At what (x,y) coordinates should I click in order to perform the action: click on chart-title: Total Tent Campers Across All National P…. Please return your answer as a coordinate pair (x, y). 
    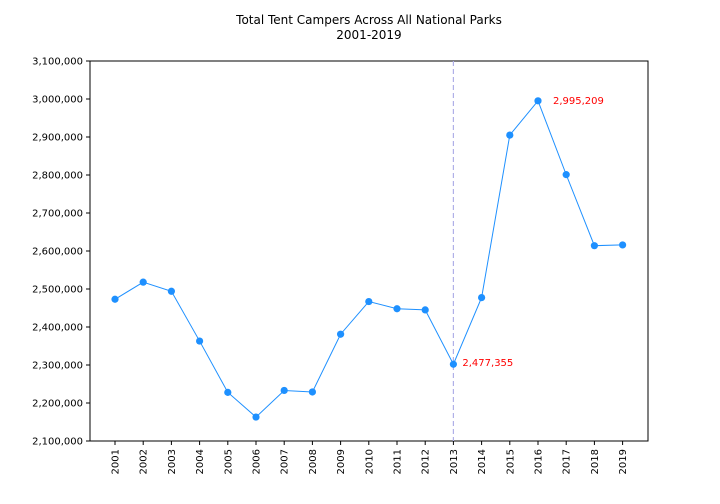
    Looking at the image, I should click on (368, 20).